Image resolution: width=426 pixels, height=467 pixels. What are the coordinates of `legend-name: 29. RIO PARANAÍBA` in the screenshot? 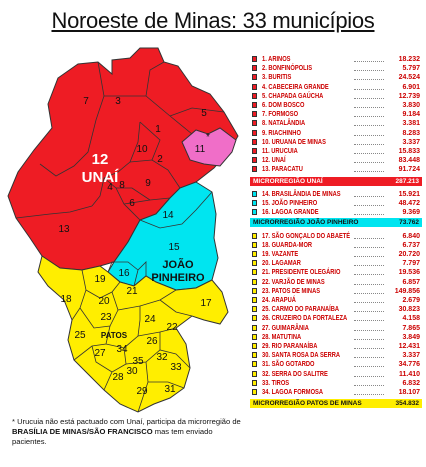 It's located at (290, 346).